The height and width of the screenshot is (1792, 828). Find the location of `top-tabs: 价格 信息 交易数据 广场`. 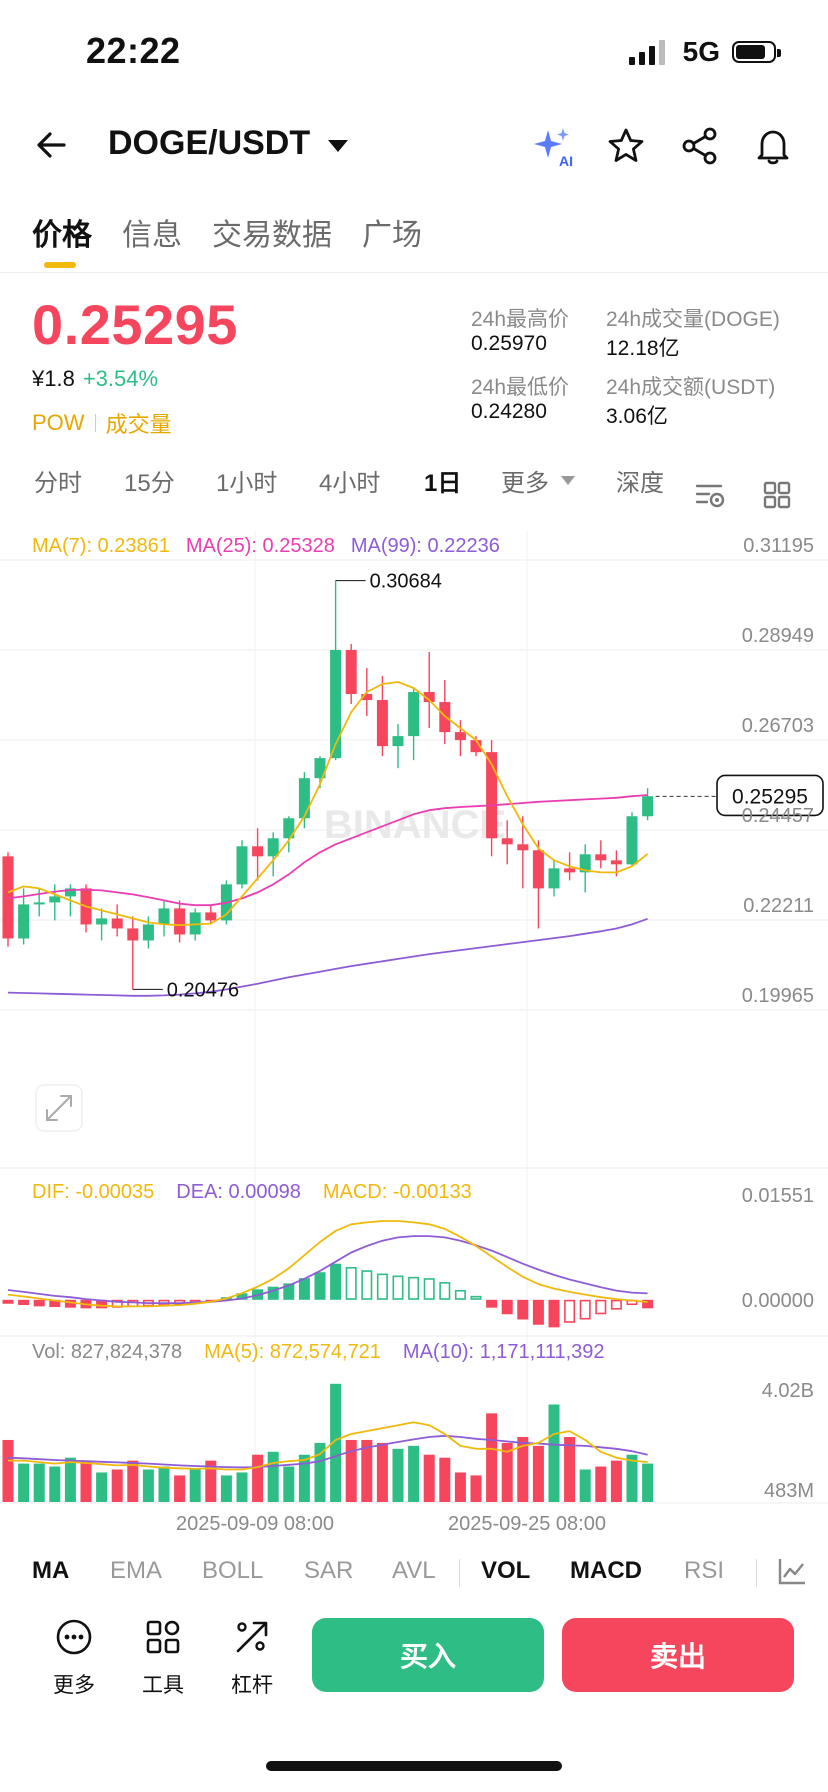

top-tabs: 价格 信息 交易数据 广场 is located at coordinates (227, 239).